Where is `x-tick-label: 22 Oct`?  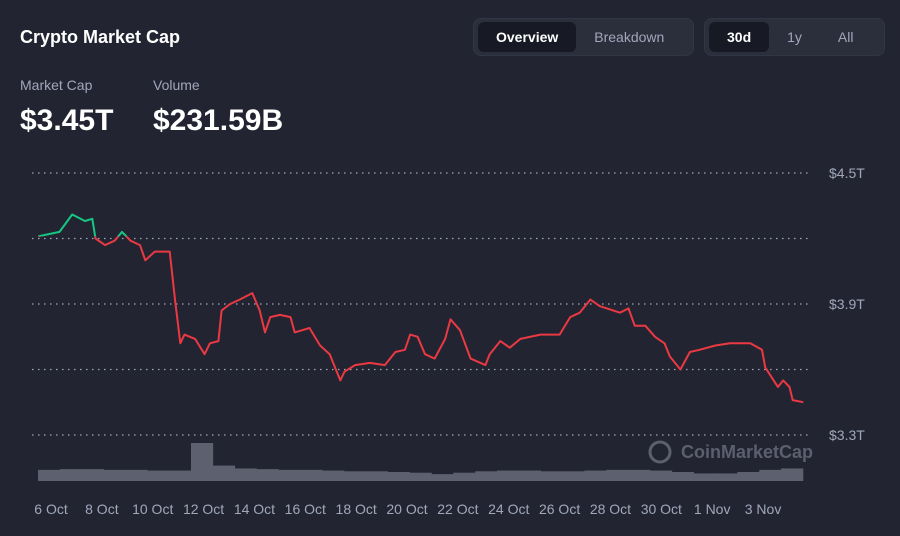
x-tick-label: 22 Oct is located at coordinates (457, 509).